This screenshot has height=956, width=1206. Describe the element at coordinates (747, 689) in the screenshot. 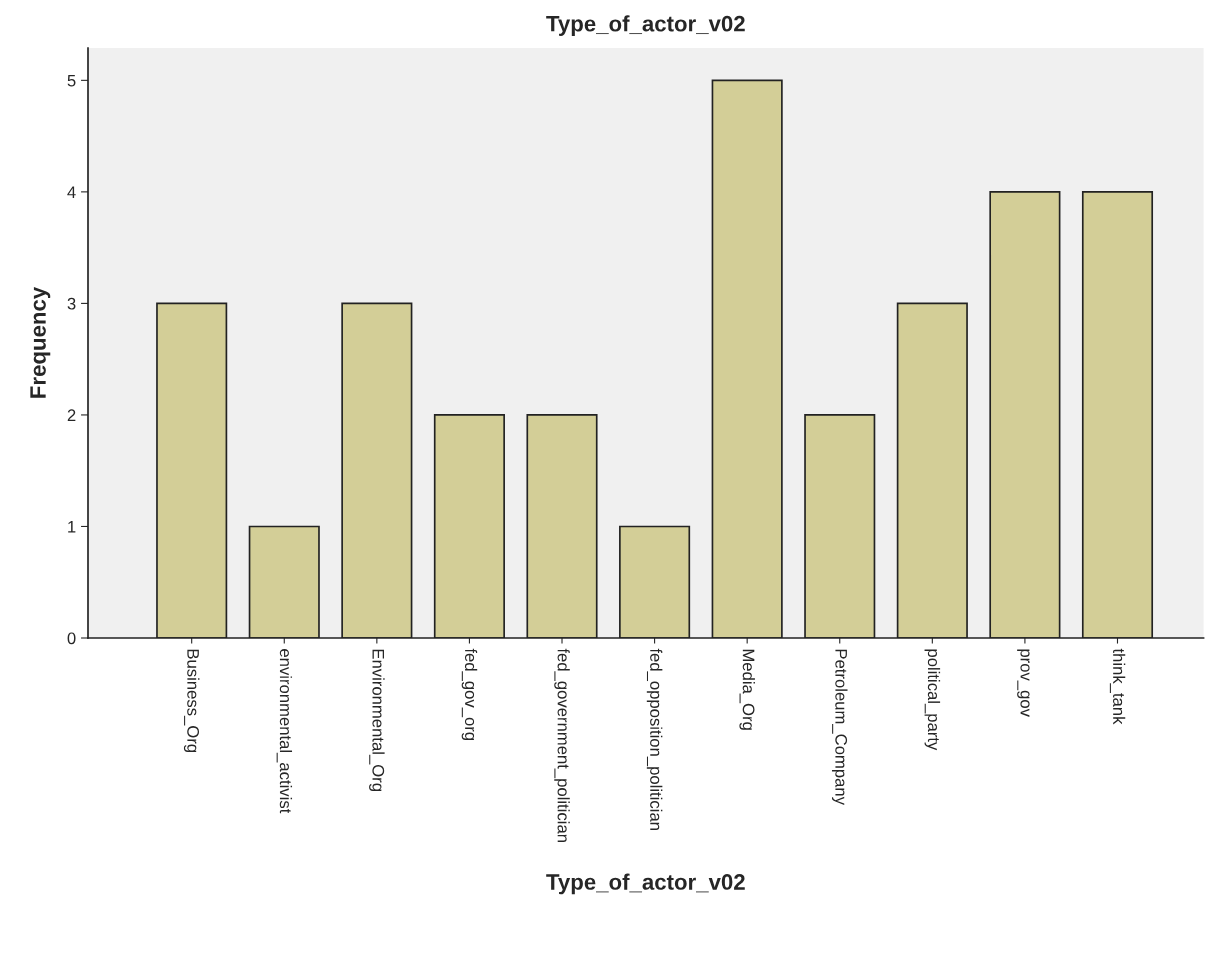

I see `x-tick-label: Media_Org` at that location.